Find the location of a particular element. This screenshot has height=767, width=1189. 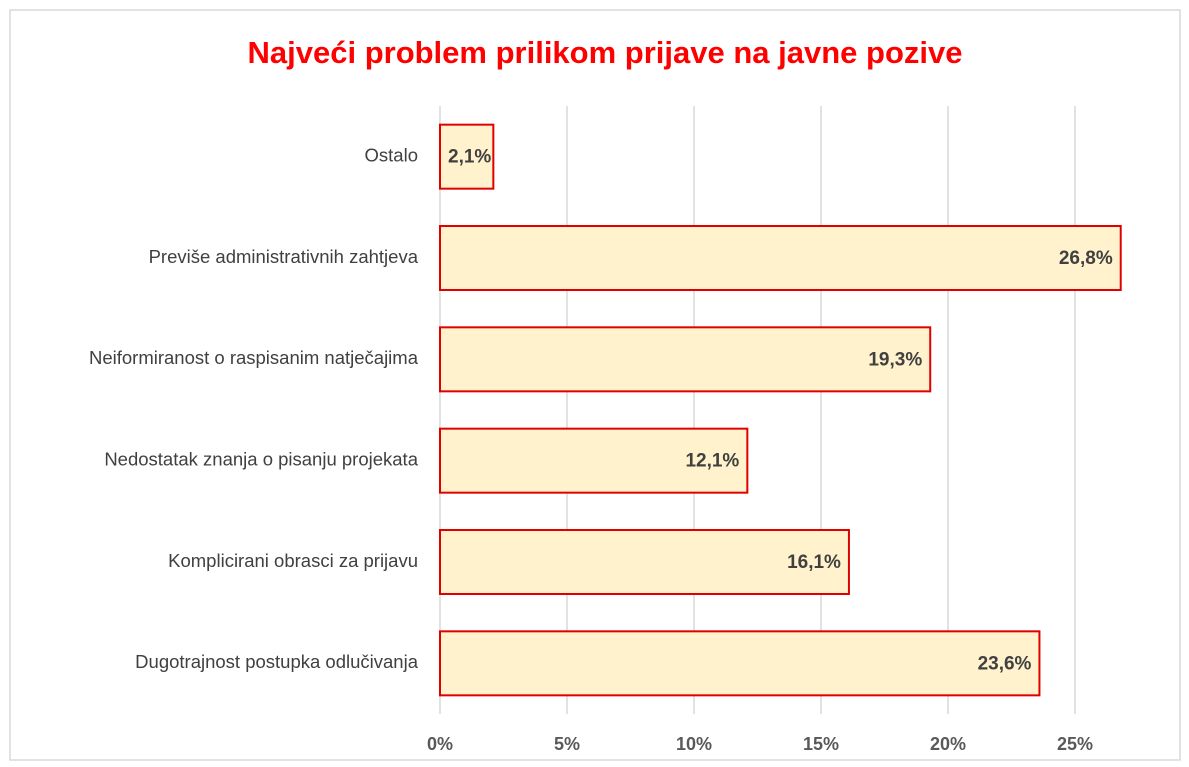

data-label: 26,8% is located at coordinates (1086, 258).